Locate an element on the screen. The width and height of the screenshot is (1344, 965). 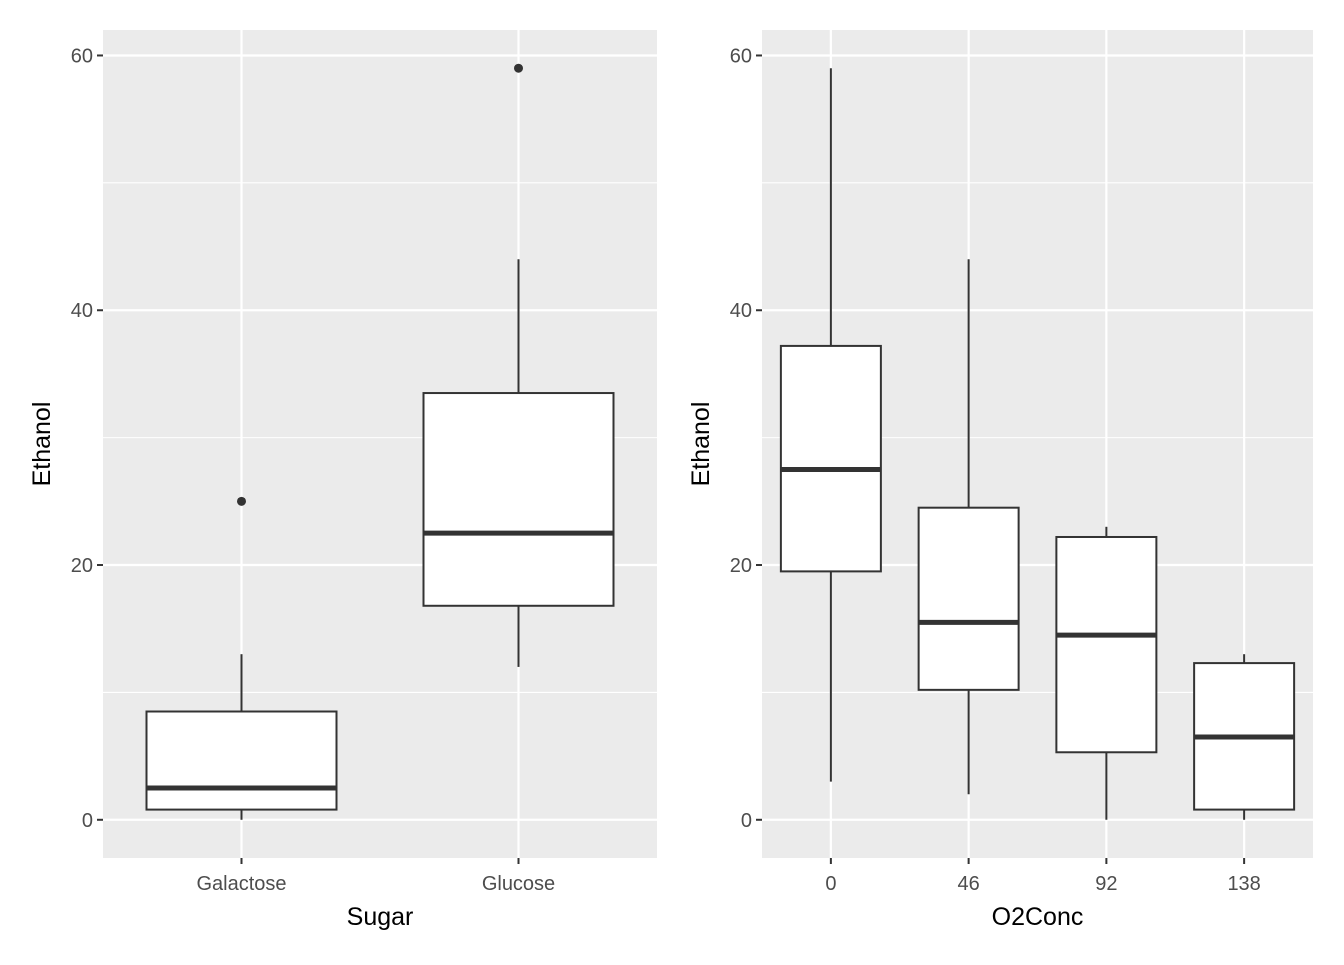
o2conc-x-tick-label-0: 0 is located at coordinates (830, 884).